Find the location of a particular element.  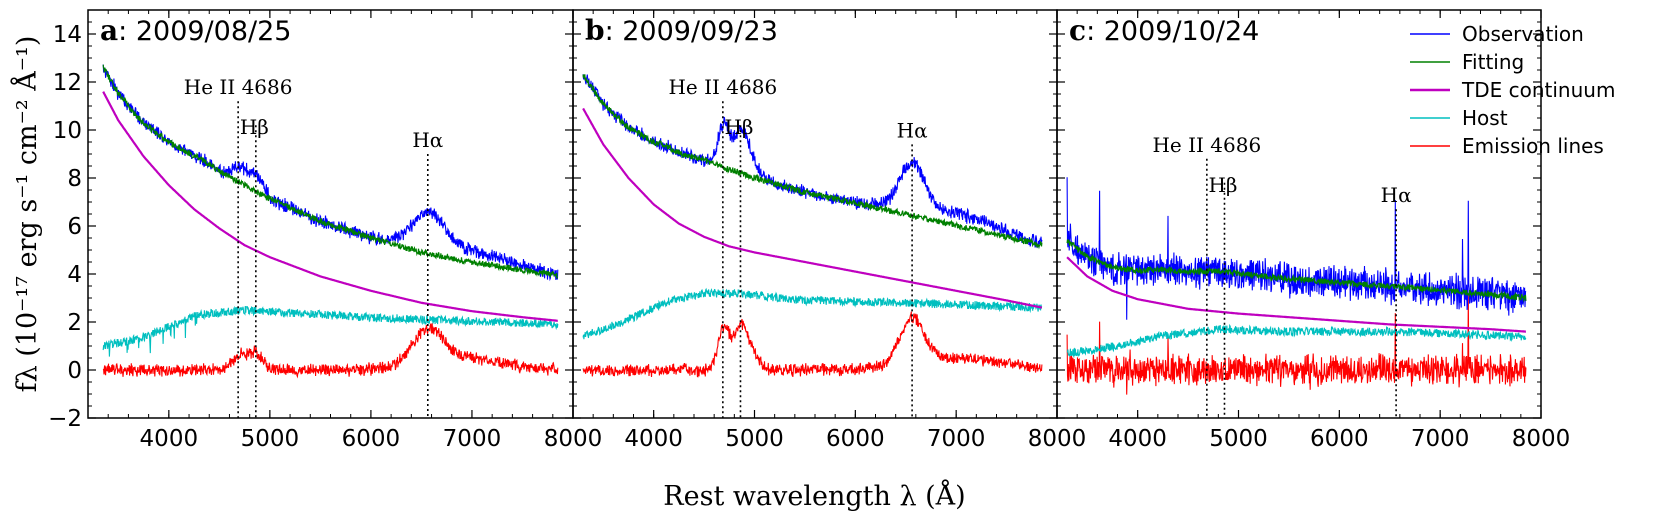

panel-title: a: 2009/08/25 is located at coordinates (195, 30).